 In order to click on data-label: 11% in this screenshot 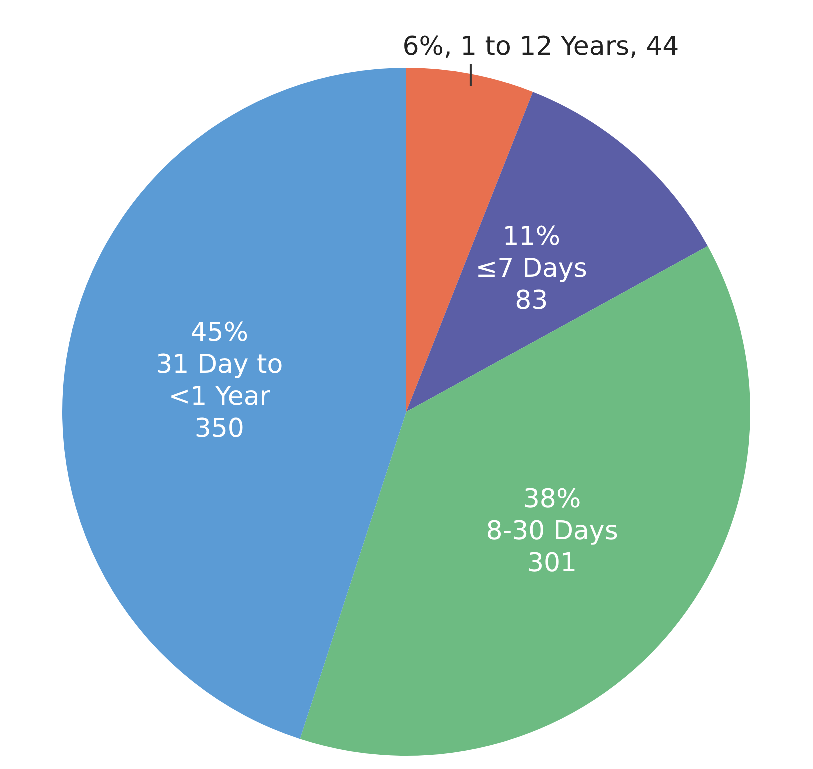, I will do `click(531, 237)`.